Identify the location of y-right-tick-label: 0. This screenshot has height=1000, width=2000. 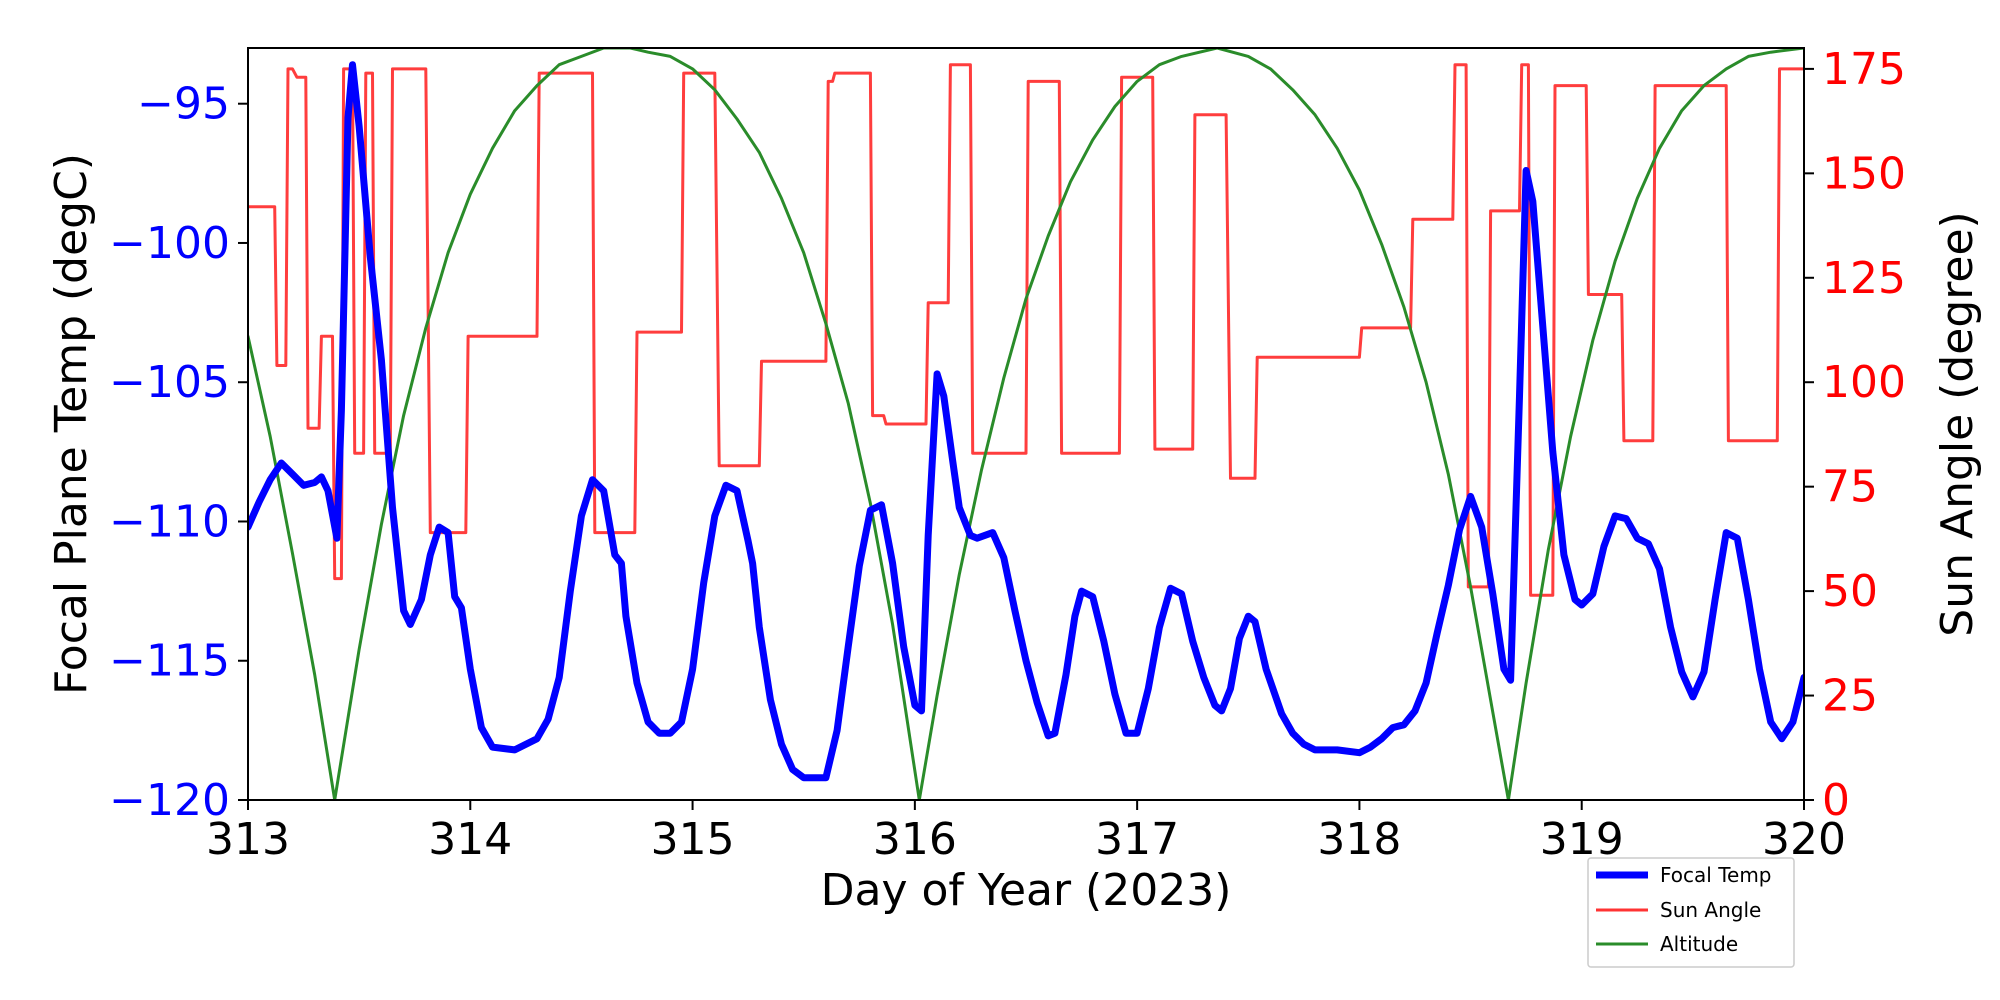
(1836, 800).